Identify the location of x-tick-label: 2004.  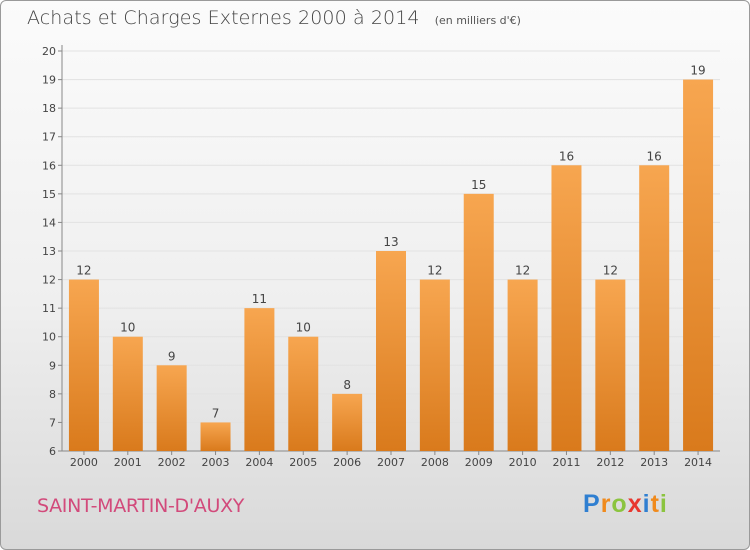
(259, 462).